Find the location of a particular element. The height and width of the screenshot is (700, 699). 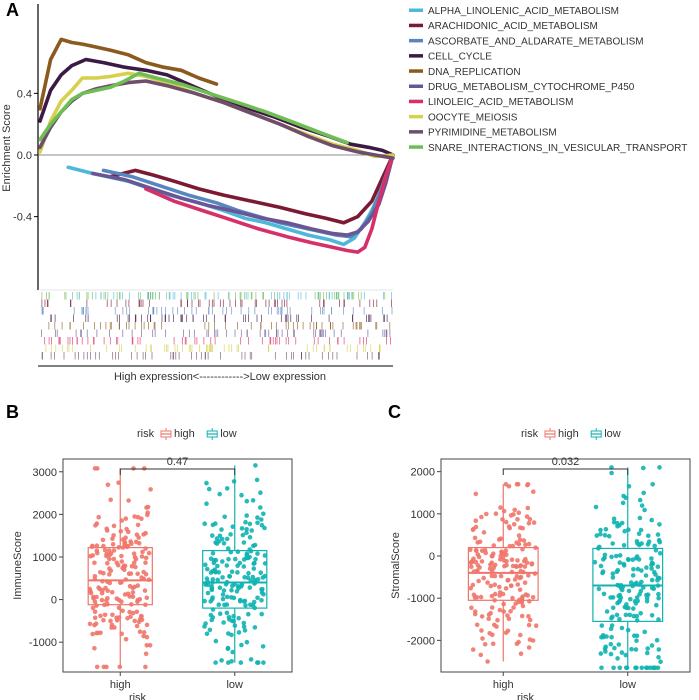

gsea-curve-alpha-linolenic-acid-metabolism is located at coordinates (230, 200).